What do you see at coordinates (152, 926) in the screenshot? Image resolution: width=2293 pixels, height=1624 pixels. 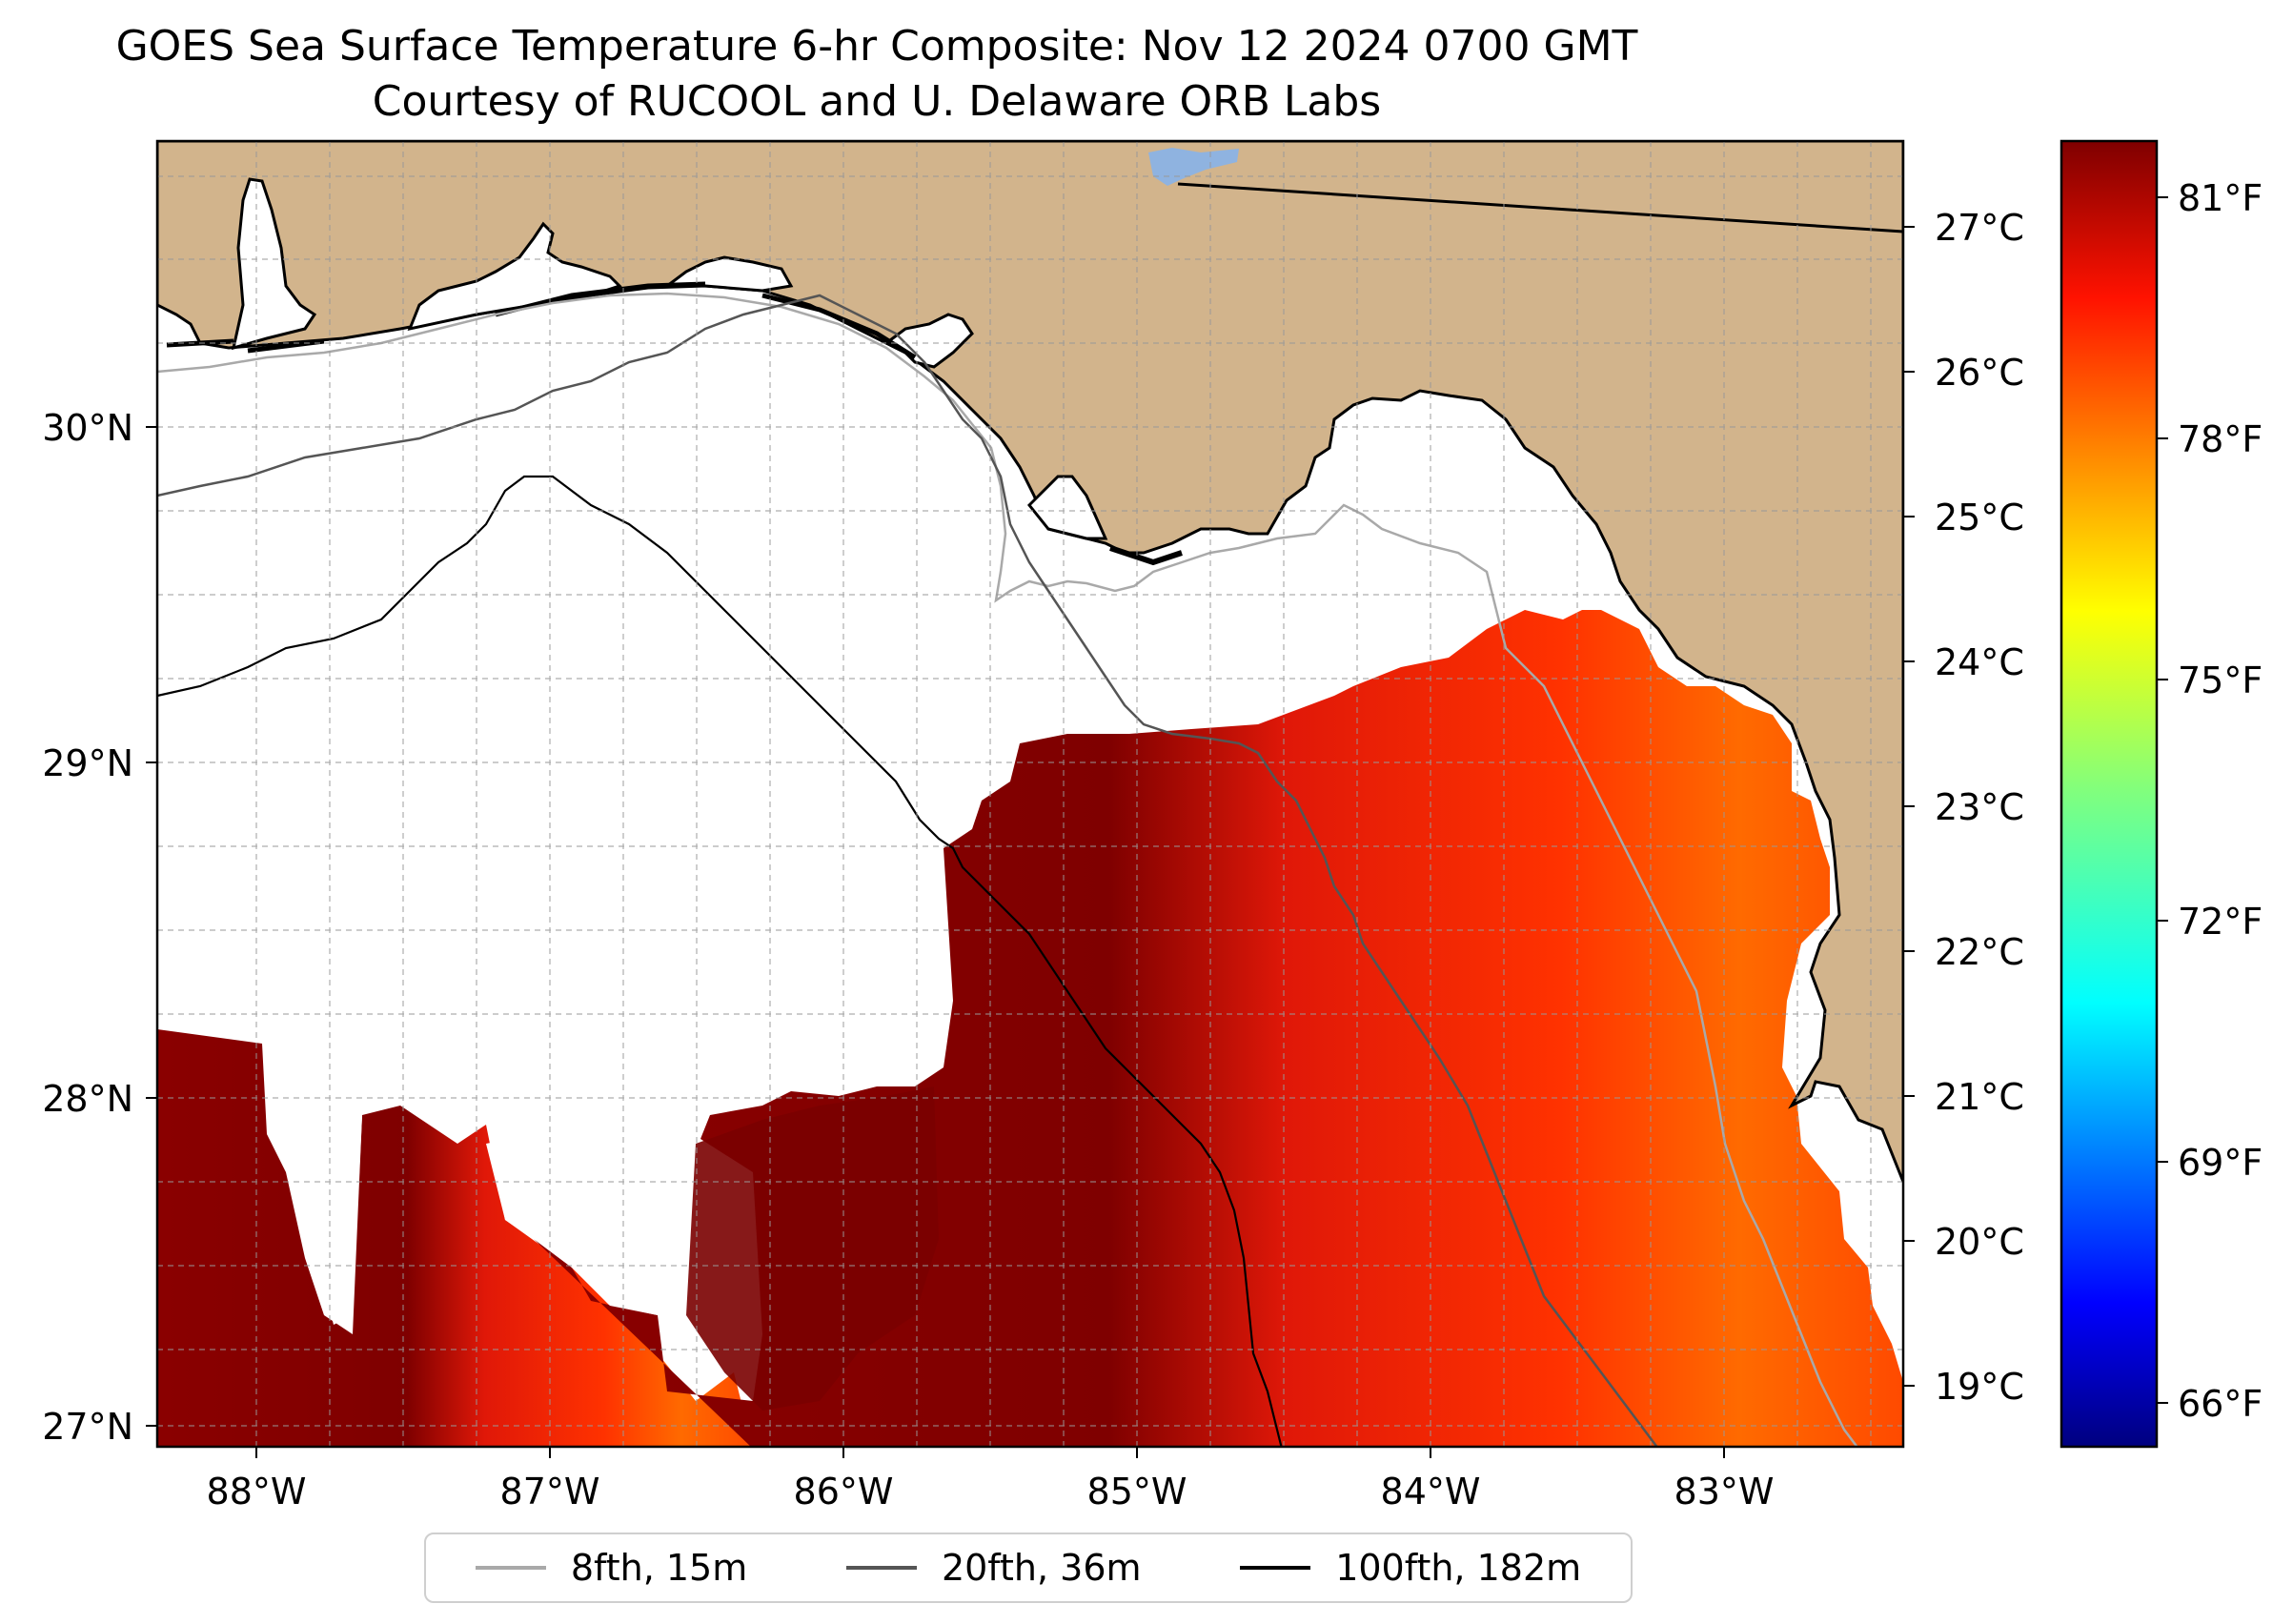 I see `lat-ticks` at bounding box center [152, 926].